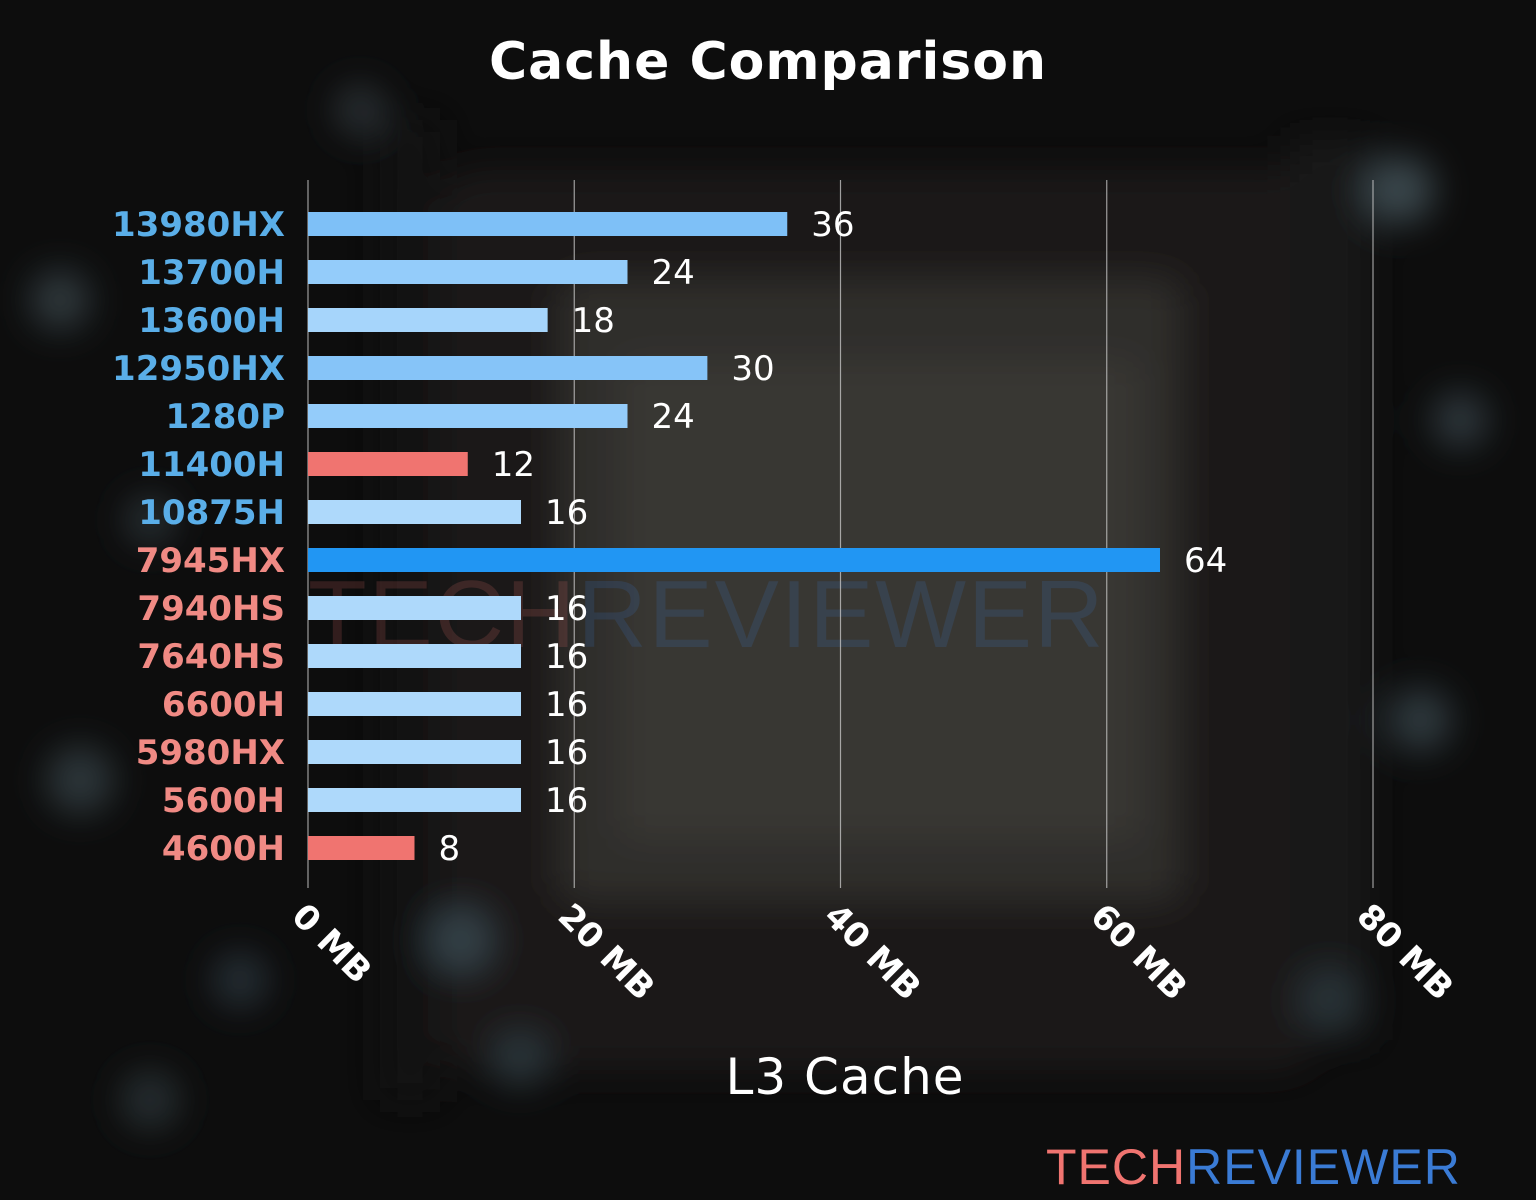 This screenshot has width=1536, height=1200. I want to click on category-label: 4600H, so click(223, 849).